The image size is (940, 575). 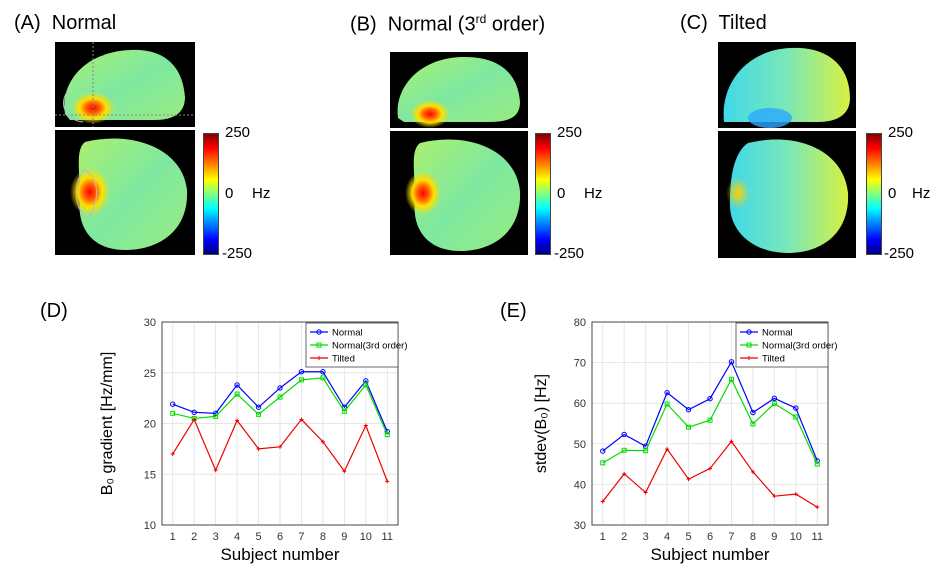 What do you see at coordinates (921, 193) in the screenshot?
I see `panel-c-cbar-unit: Hz` at bounding box center [921, 193].